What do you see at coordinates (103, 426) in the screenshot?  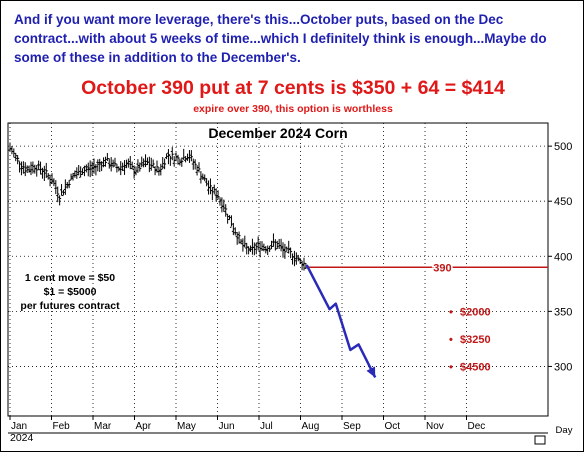 I see `month-label: Mar` at bounding box center [103, 426].